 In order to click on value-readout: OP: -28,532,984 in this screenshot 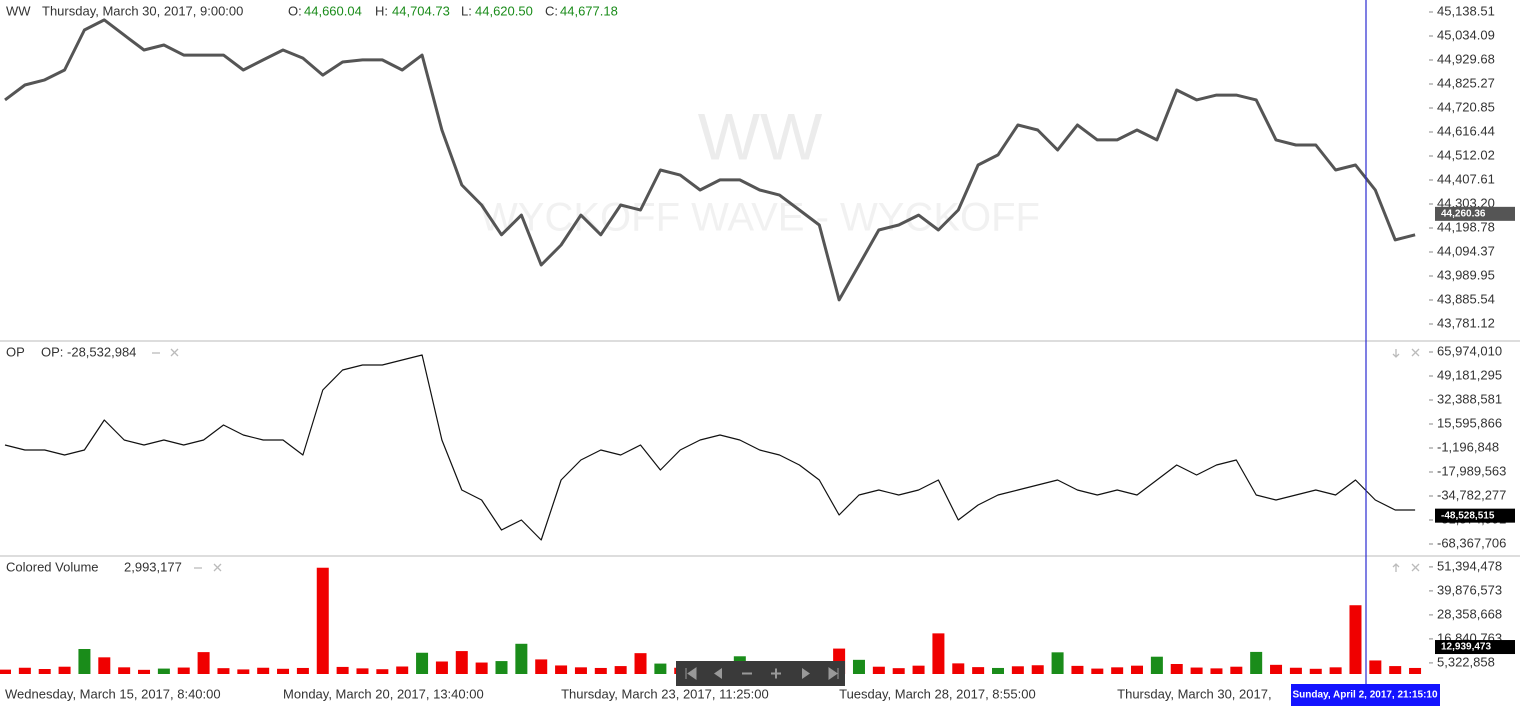, I will do `click(88, 351)`.